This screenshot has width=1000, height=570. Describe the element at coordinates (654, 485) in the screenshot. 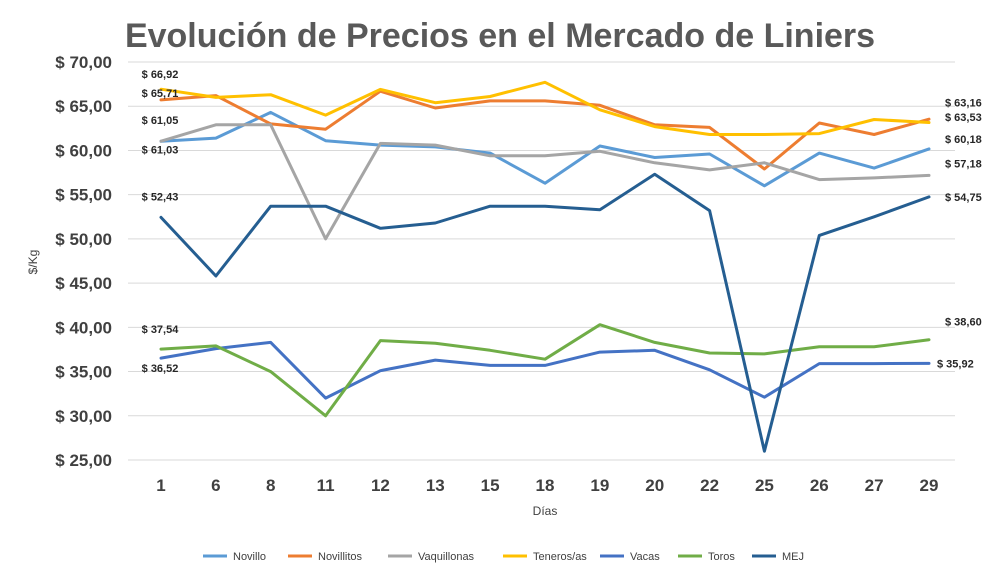

I see `x-tick-label: 20` at that location.